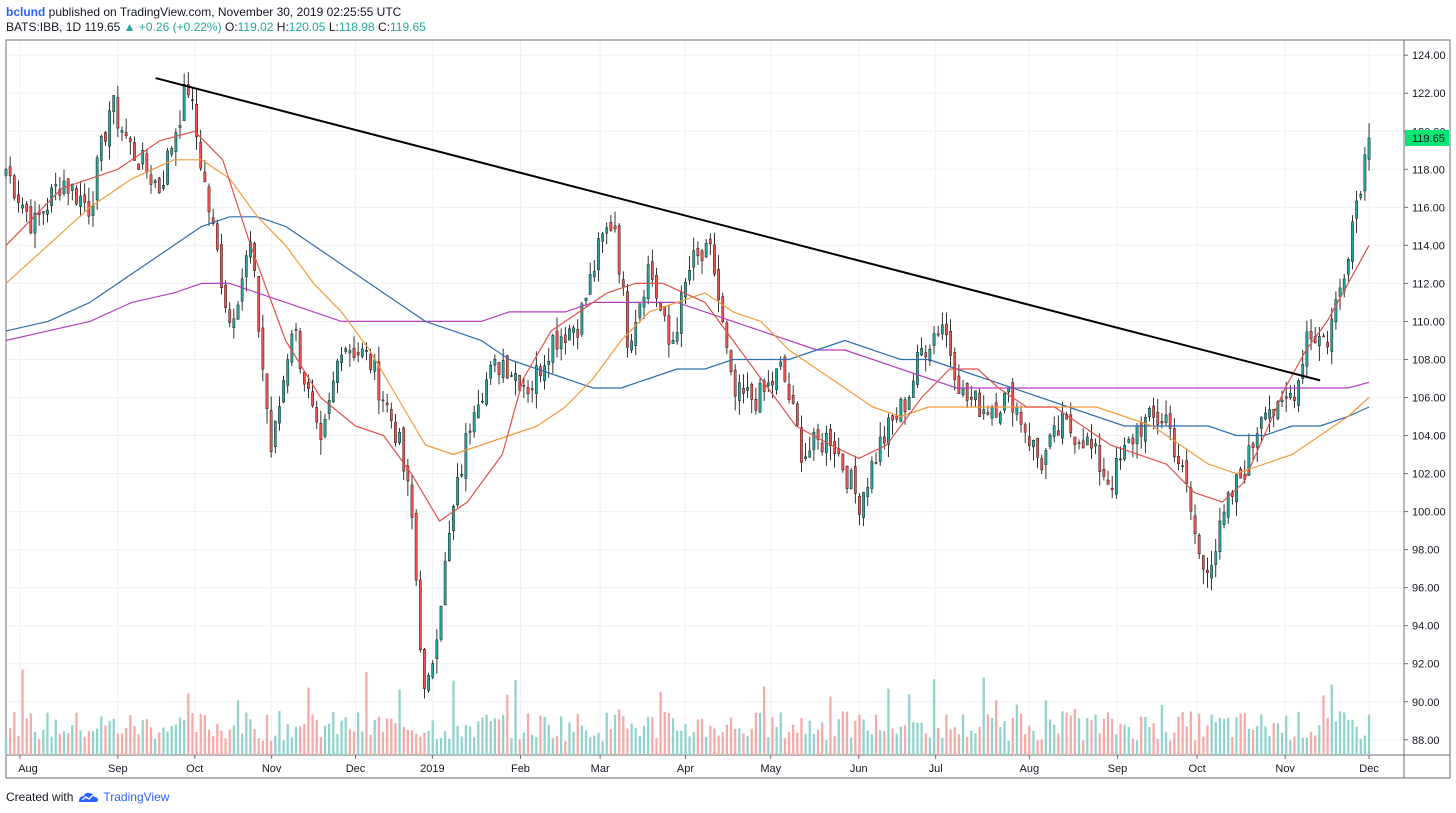  What do you see at coordinates (770, 769) in the screenshot?
I see `time-tick-label: May` at bounding box center [770, 769].